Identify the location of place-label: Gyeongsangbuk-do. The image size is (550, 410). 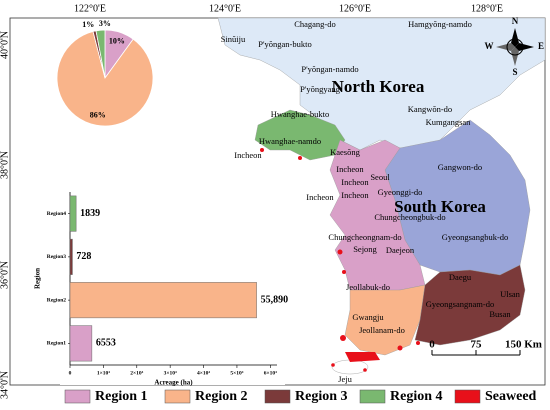
(475, 237).